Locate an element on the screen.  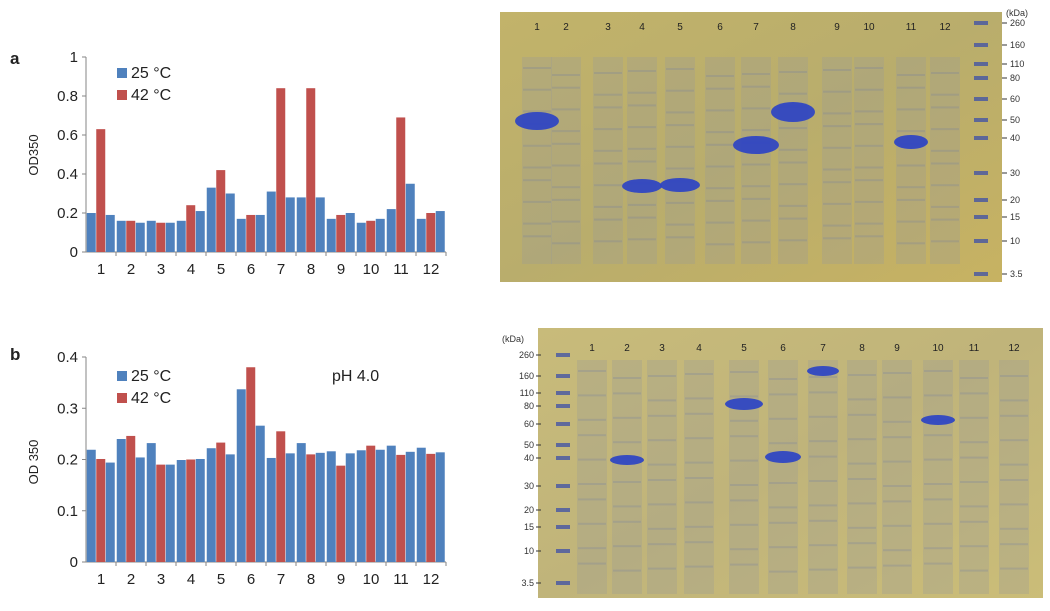
lane-label: 5 is located at coordinates (680, 27).